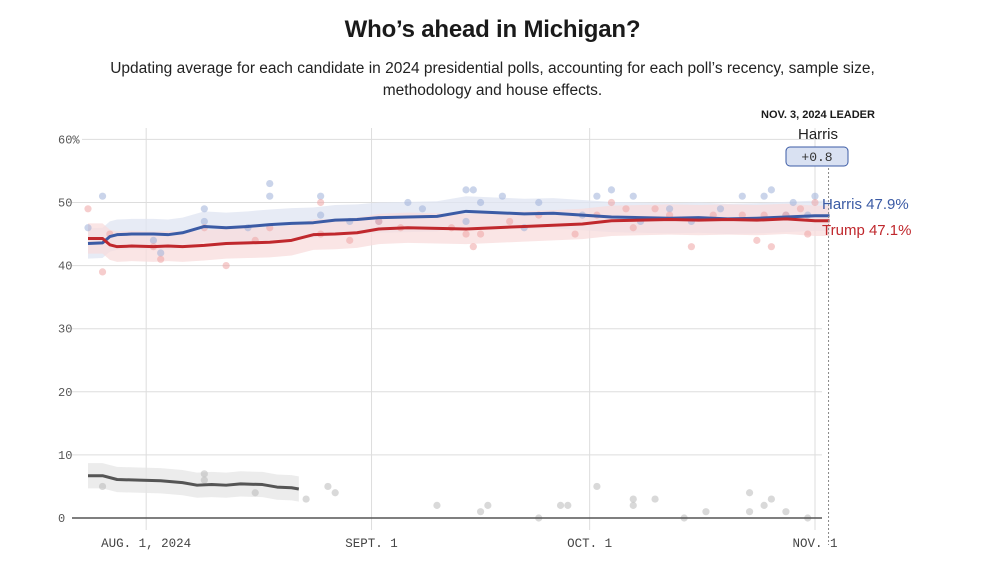 The height and width of the screenshot is (562, 985). What do you see at coordinates (65, 204) in the screenshot?
I see `y-tick-label: 50` at bounding box center [65, 204].